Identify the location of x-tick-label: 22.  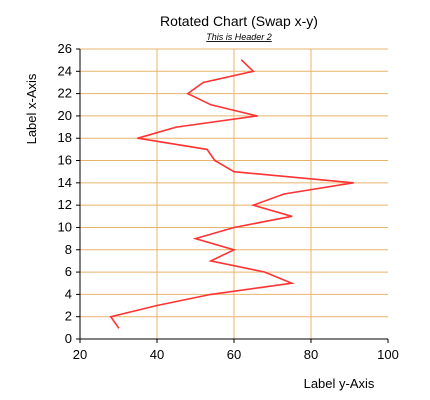
(65, 93).